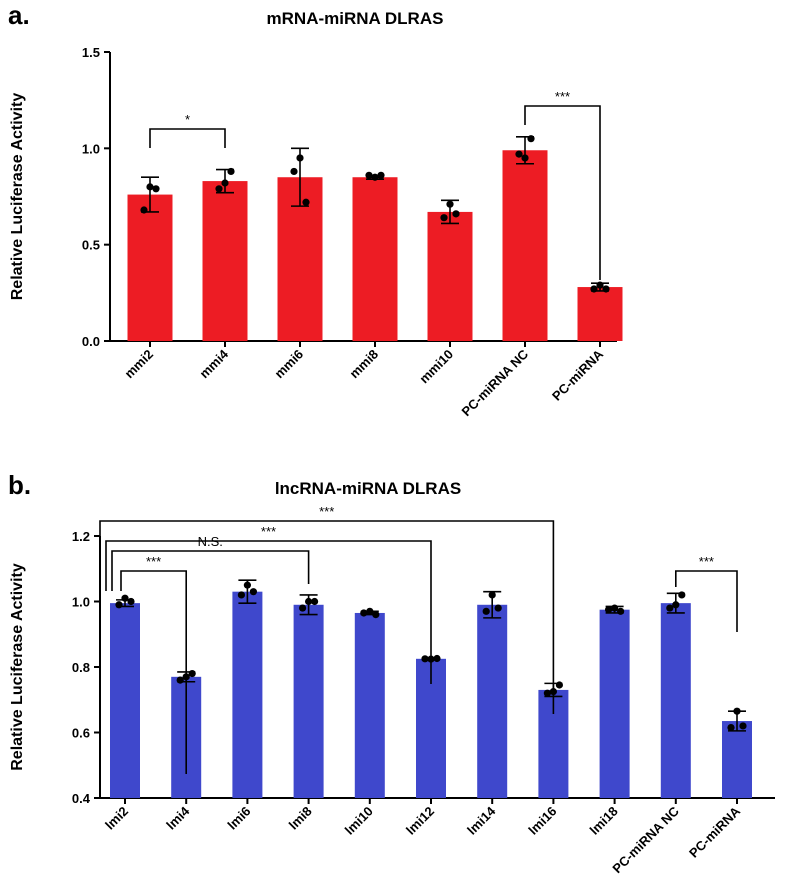 The width and height of the screenshot is (790, 894). I want to click on panel-a-bar-mmi10, so click(450, 276).